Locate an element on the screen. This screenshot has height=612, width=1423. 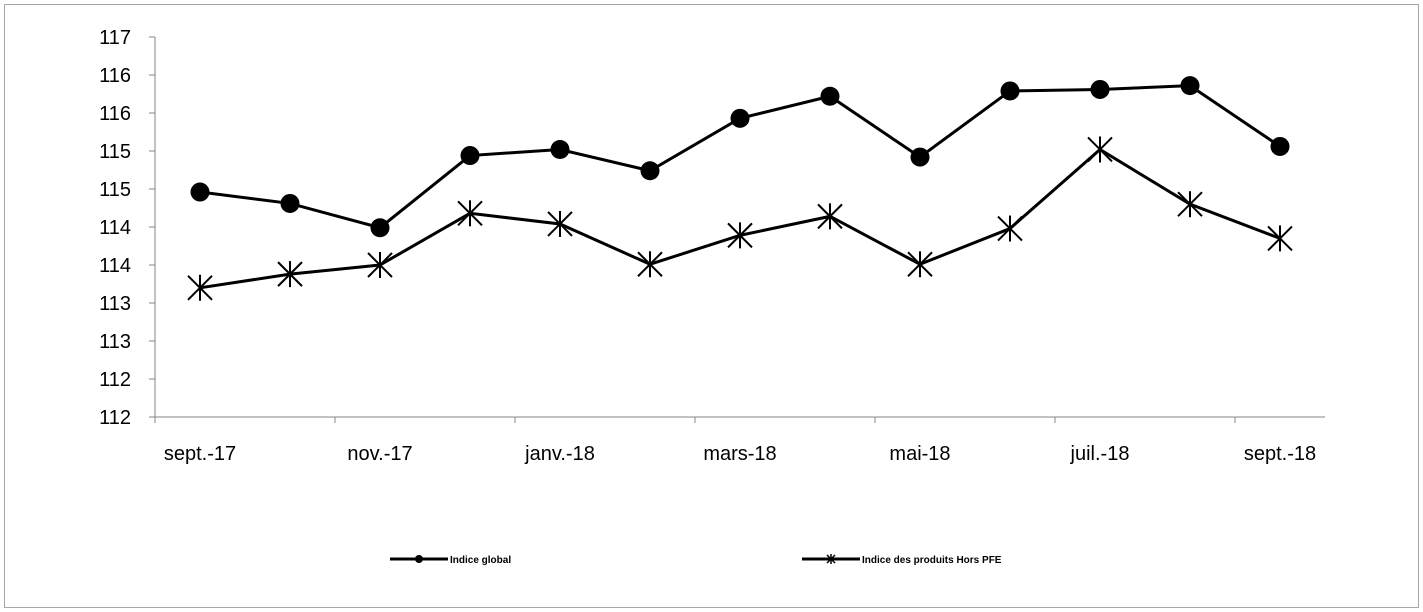
legend-item: Indice des produits Hors PFE is located at coordinates (902, 560).